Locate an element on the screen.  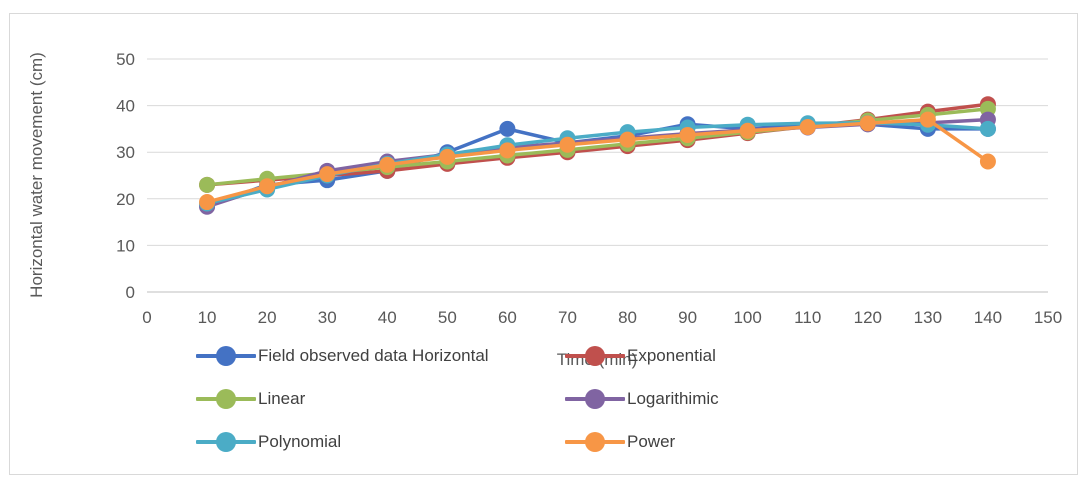
legend-item: Field observed data Horizontal is located at coordinates (342, 356).